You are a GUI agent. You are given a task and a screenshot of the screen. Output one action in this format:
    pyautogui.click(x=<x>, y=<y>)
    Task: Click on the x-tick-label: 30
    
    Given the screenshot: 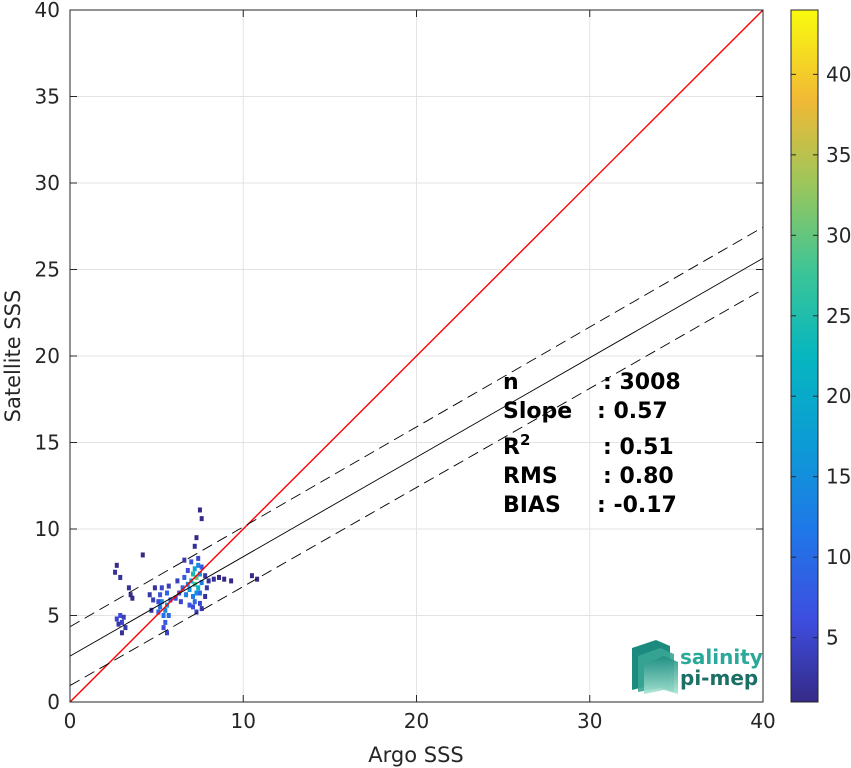 What is the action you would take?
    pyautogui.click(x=589, y=721)
    